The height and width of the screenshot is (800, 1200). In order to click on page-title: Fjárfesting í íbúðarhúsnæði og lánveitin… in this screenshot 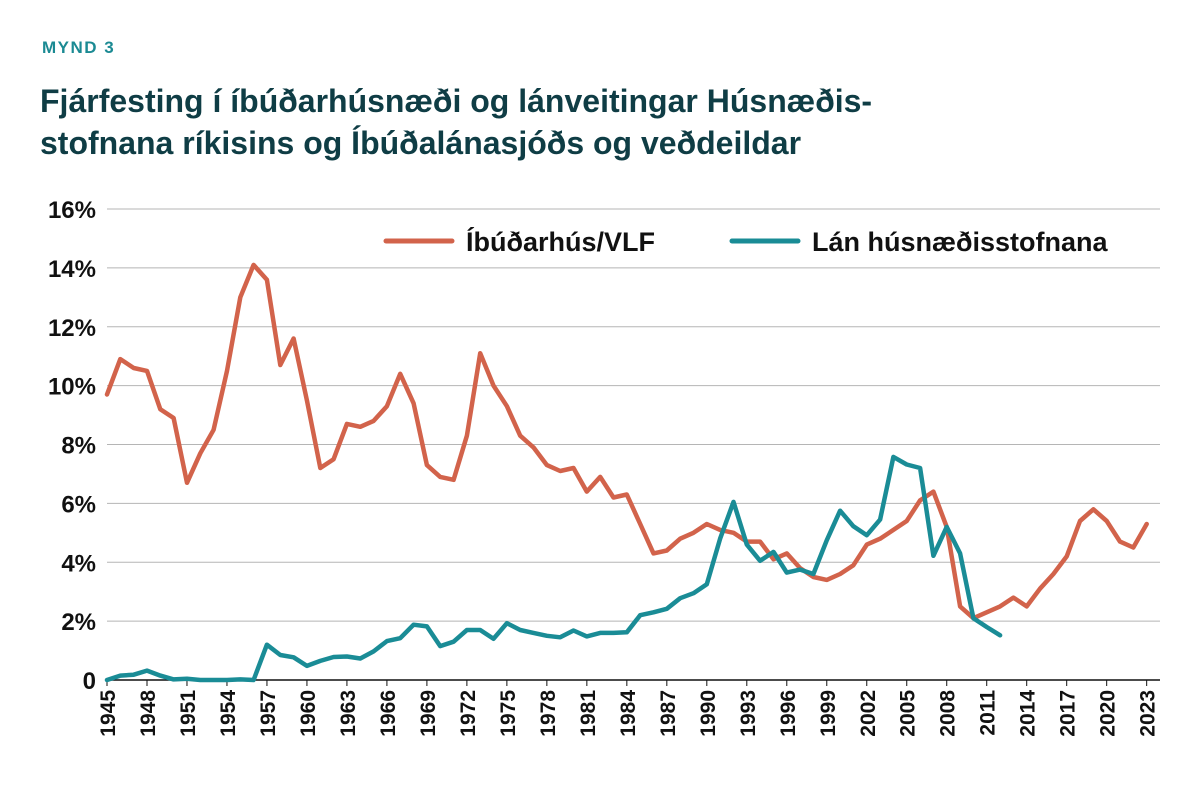, I will do `click(540, 122)`.